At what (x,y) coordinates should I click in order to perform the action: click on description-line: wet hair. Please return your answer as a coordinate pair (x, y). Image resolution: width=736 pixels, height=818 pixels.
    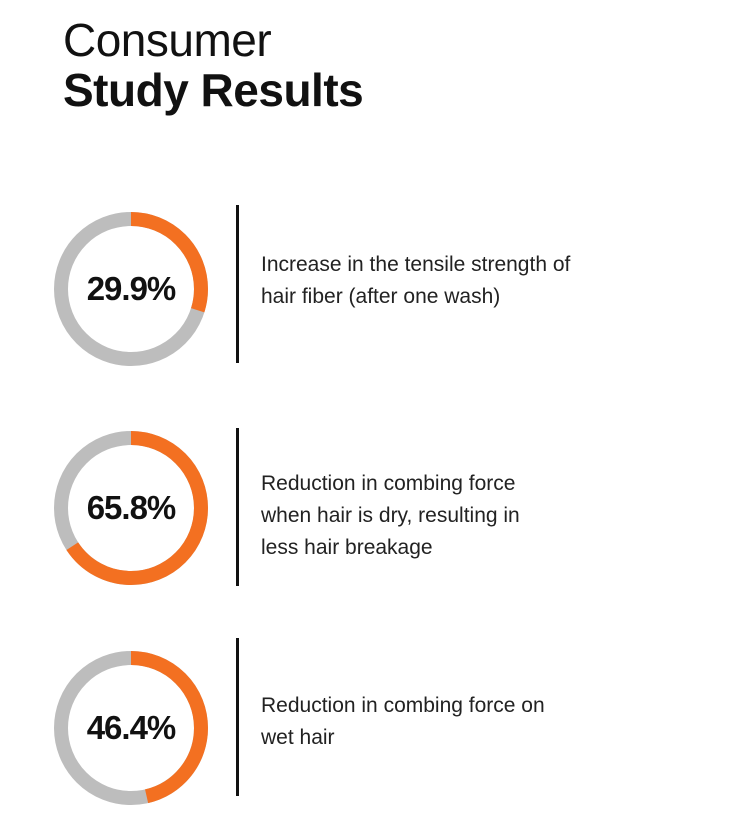
    Looking at the image, I should click on (298, 737).